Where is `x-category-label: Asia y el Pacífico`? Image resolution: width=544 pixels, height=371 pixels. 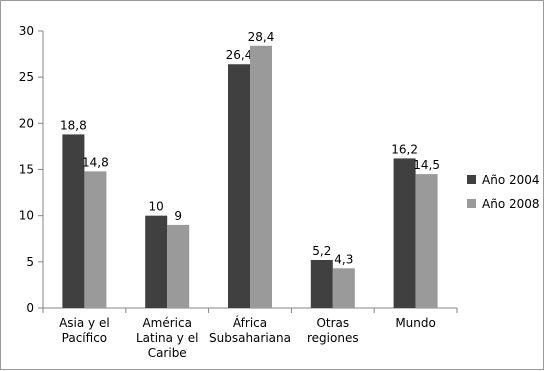
x-category-label: Asia y el Pacífico is located at coordinates (84, 330).